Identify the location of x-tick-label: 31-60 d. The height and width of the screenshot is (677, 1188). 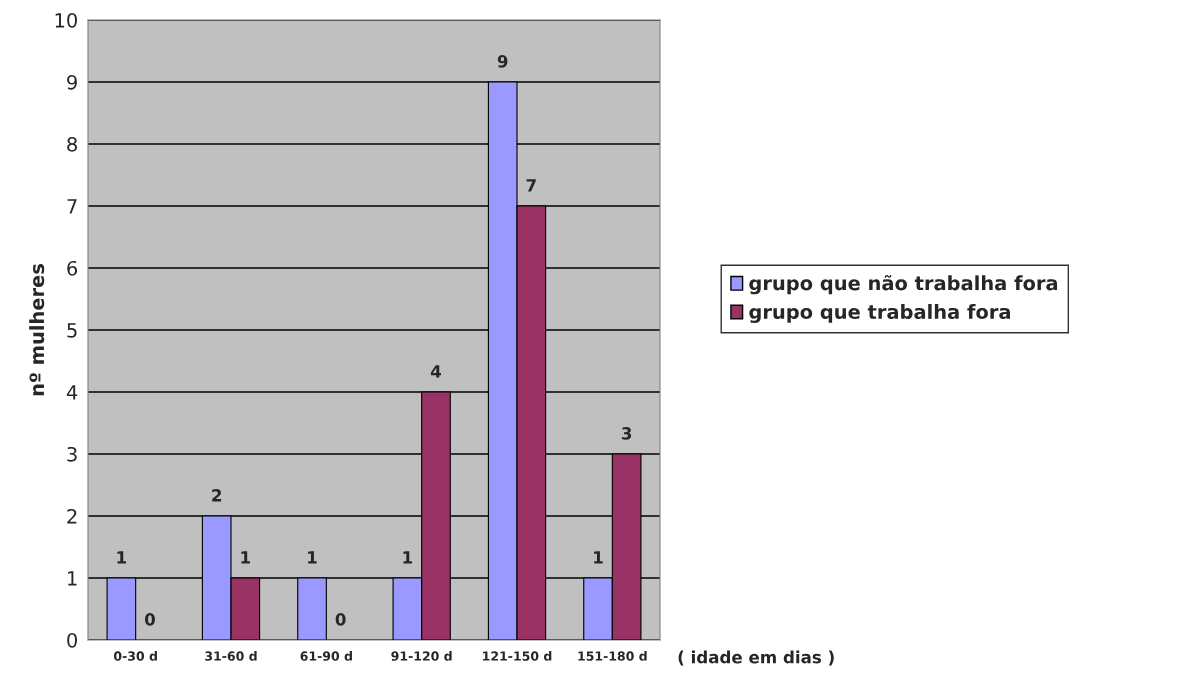
(231, 656).